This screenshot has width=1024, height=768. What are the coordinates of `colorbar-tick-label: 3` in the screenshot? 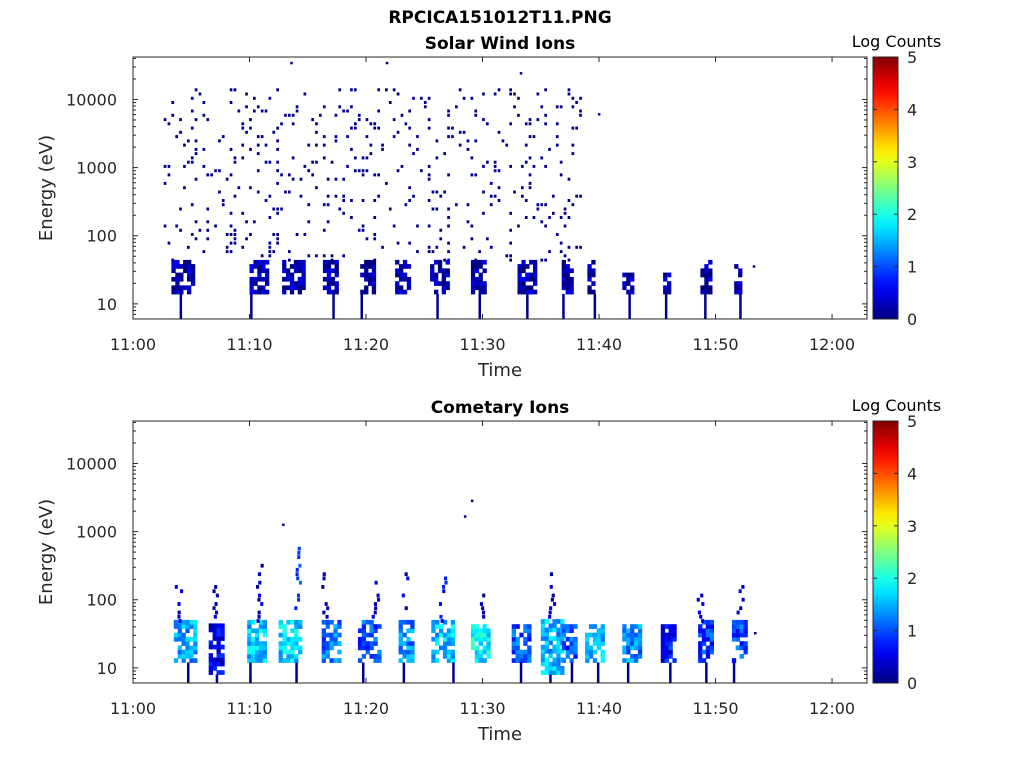 It's located at (912, 162).